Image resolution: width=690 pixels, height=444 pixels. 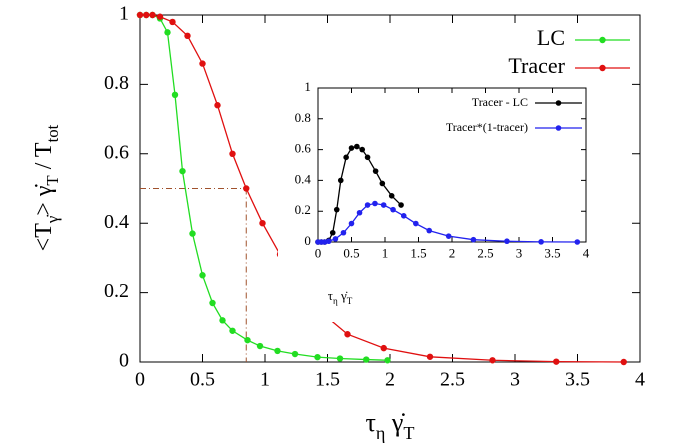 What do you see at coordinates (44, 158) in the screenshot?
I see `label-part: / T` at bounding box center [44, 158].